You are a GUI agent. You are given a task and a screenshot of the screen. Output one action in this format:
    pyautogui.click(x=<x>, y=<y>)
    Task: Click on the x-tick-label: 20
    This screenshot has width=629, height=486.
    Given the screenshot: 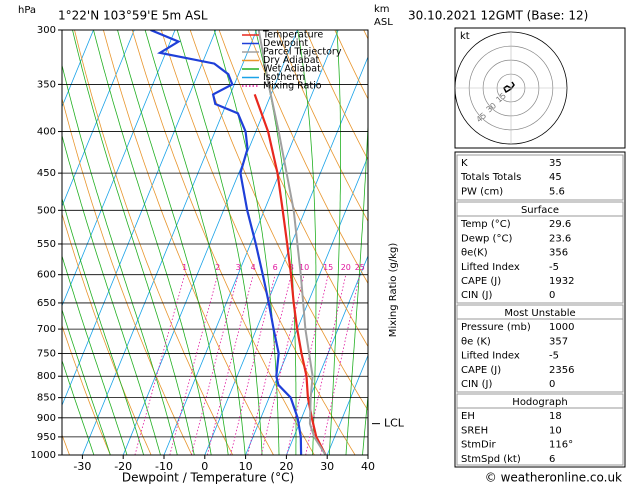 What is the action you would take?
    pyautogui.click(x=286, y=466)
    